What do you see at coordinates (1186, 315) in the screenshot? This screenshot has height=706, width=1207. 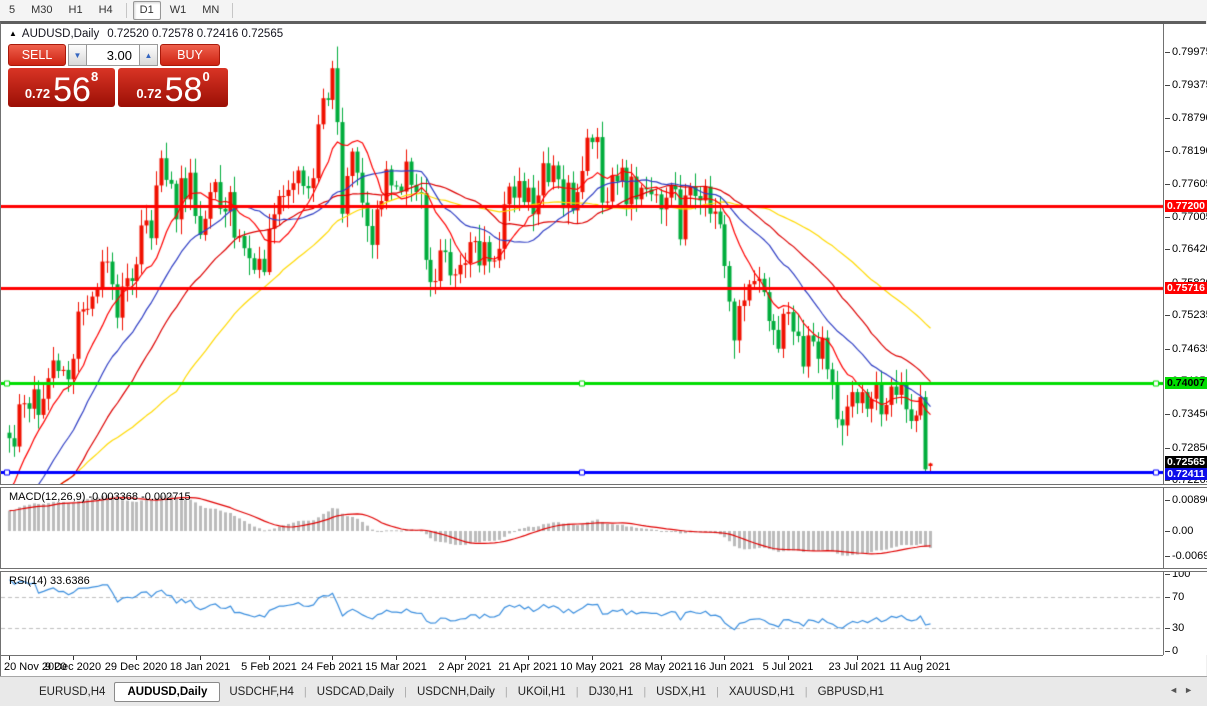 I see `price-axis-tick: 0.75235` at bounding box center [1186, 315].